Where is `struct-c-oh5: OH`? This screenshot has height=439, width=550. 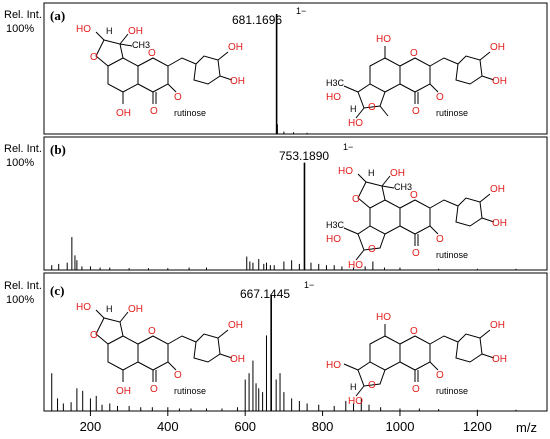
struct-c-oh5: OH is located at coordinates (123, 391).